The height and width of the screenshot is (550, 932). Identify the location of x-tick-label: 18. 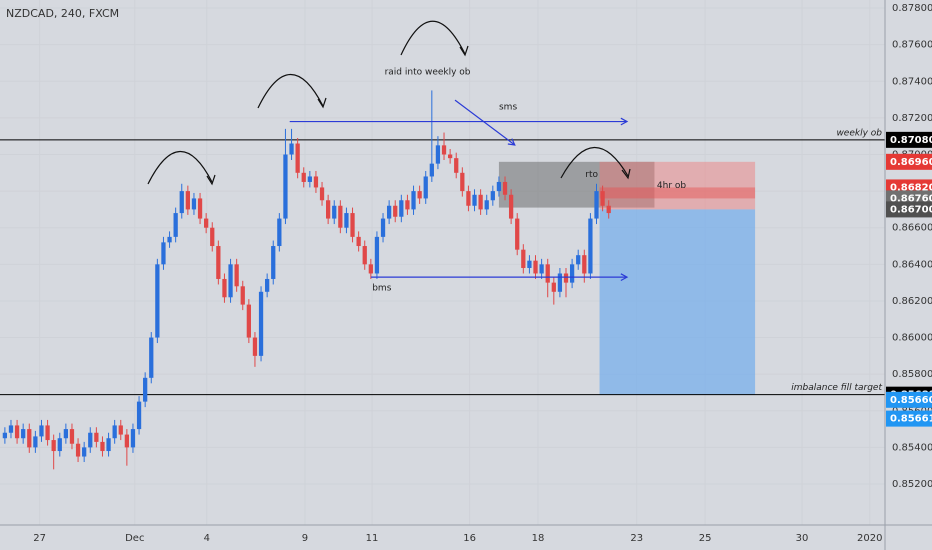
(538, 538).